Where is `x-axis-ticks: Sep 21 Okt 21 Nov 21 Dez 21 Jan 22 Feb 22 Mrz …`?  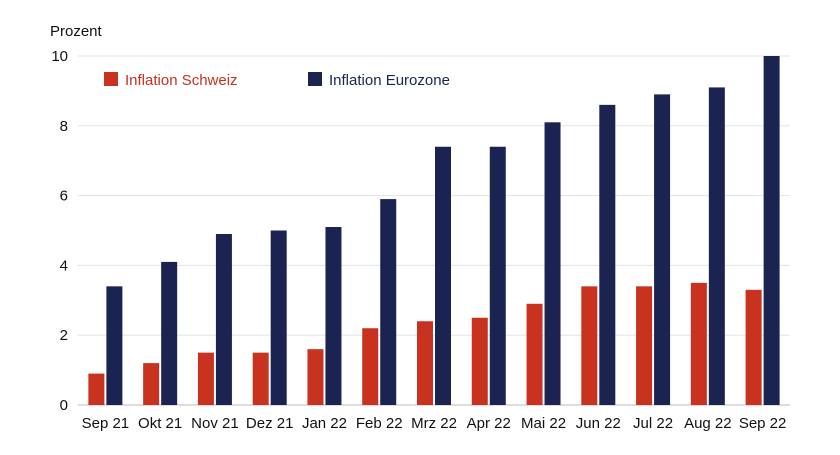
x-axis-ticks: Sep 21 Okt 21 Nov 21 Dez 21 Jan 22 Feb 22 Mrz … is located at coordinates (434, 423).